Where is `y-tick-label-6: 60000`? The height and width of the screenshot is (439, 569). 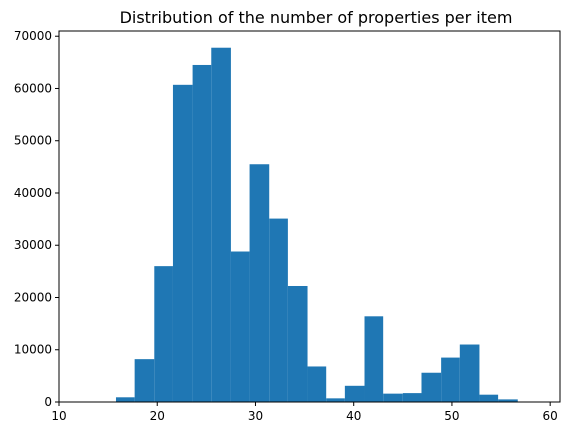 y-tick-label-6: 60000 is located at coordinates (33, 88).